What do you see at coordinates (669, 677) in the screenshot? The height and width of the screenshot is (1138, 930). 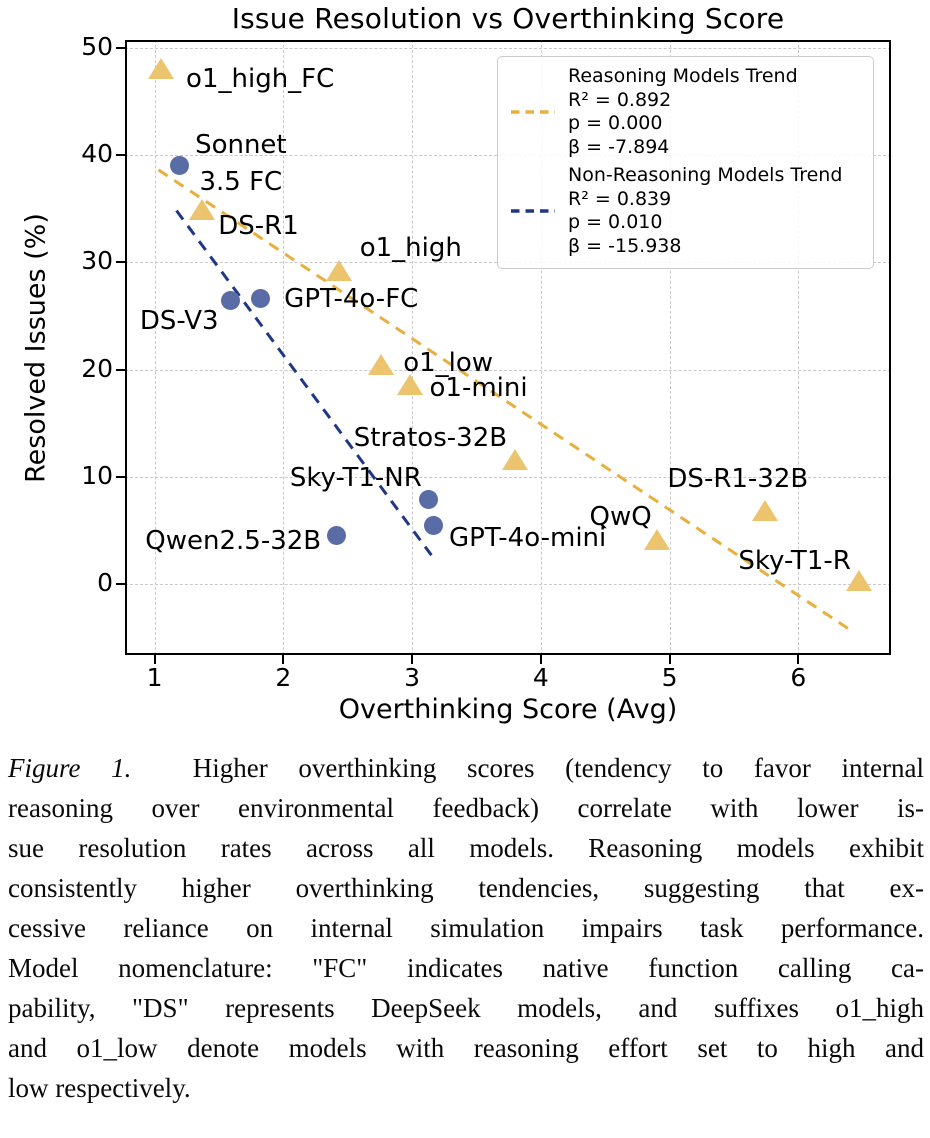 I see `x-tick-label-5: 5` at bounding box center [669, 677].